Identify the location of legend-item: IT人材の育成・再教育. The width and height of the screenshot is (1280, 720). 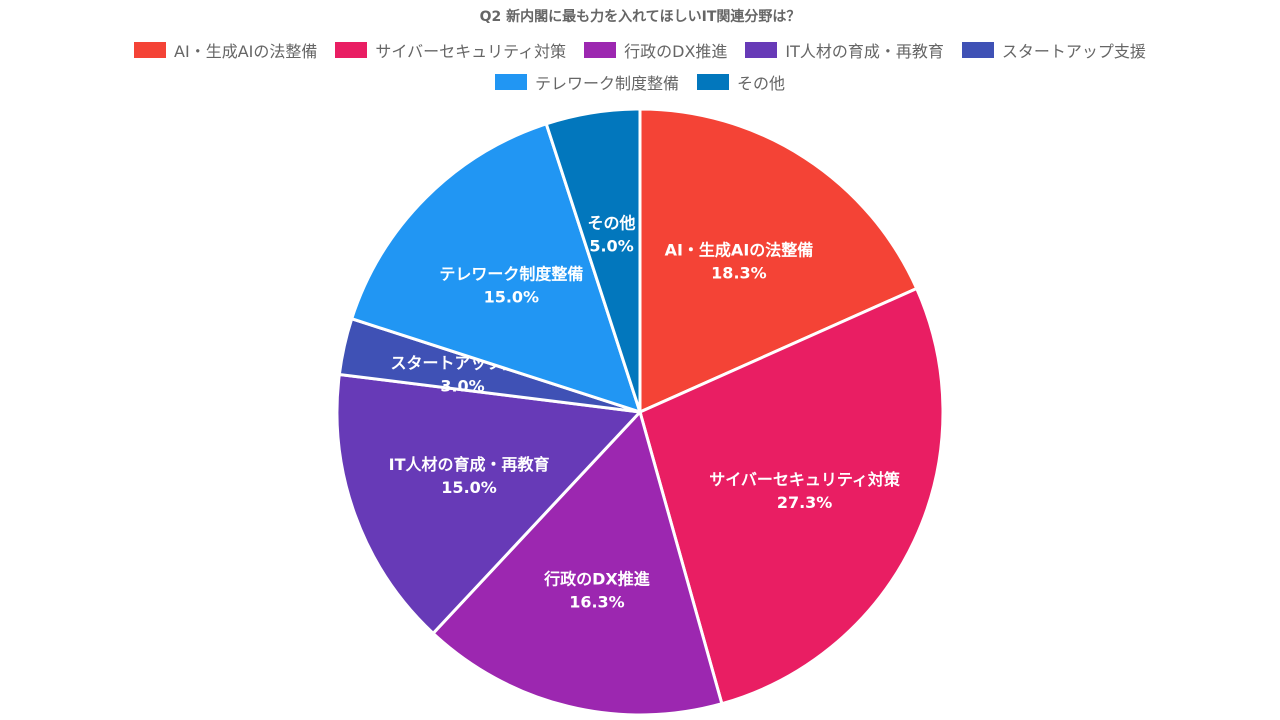
(844, 50).